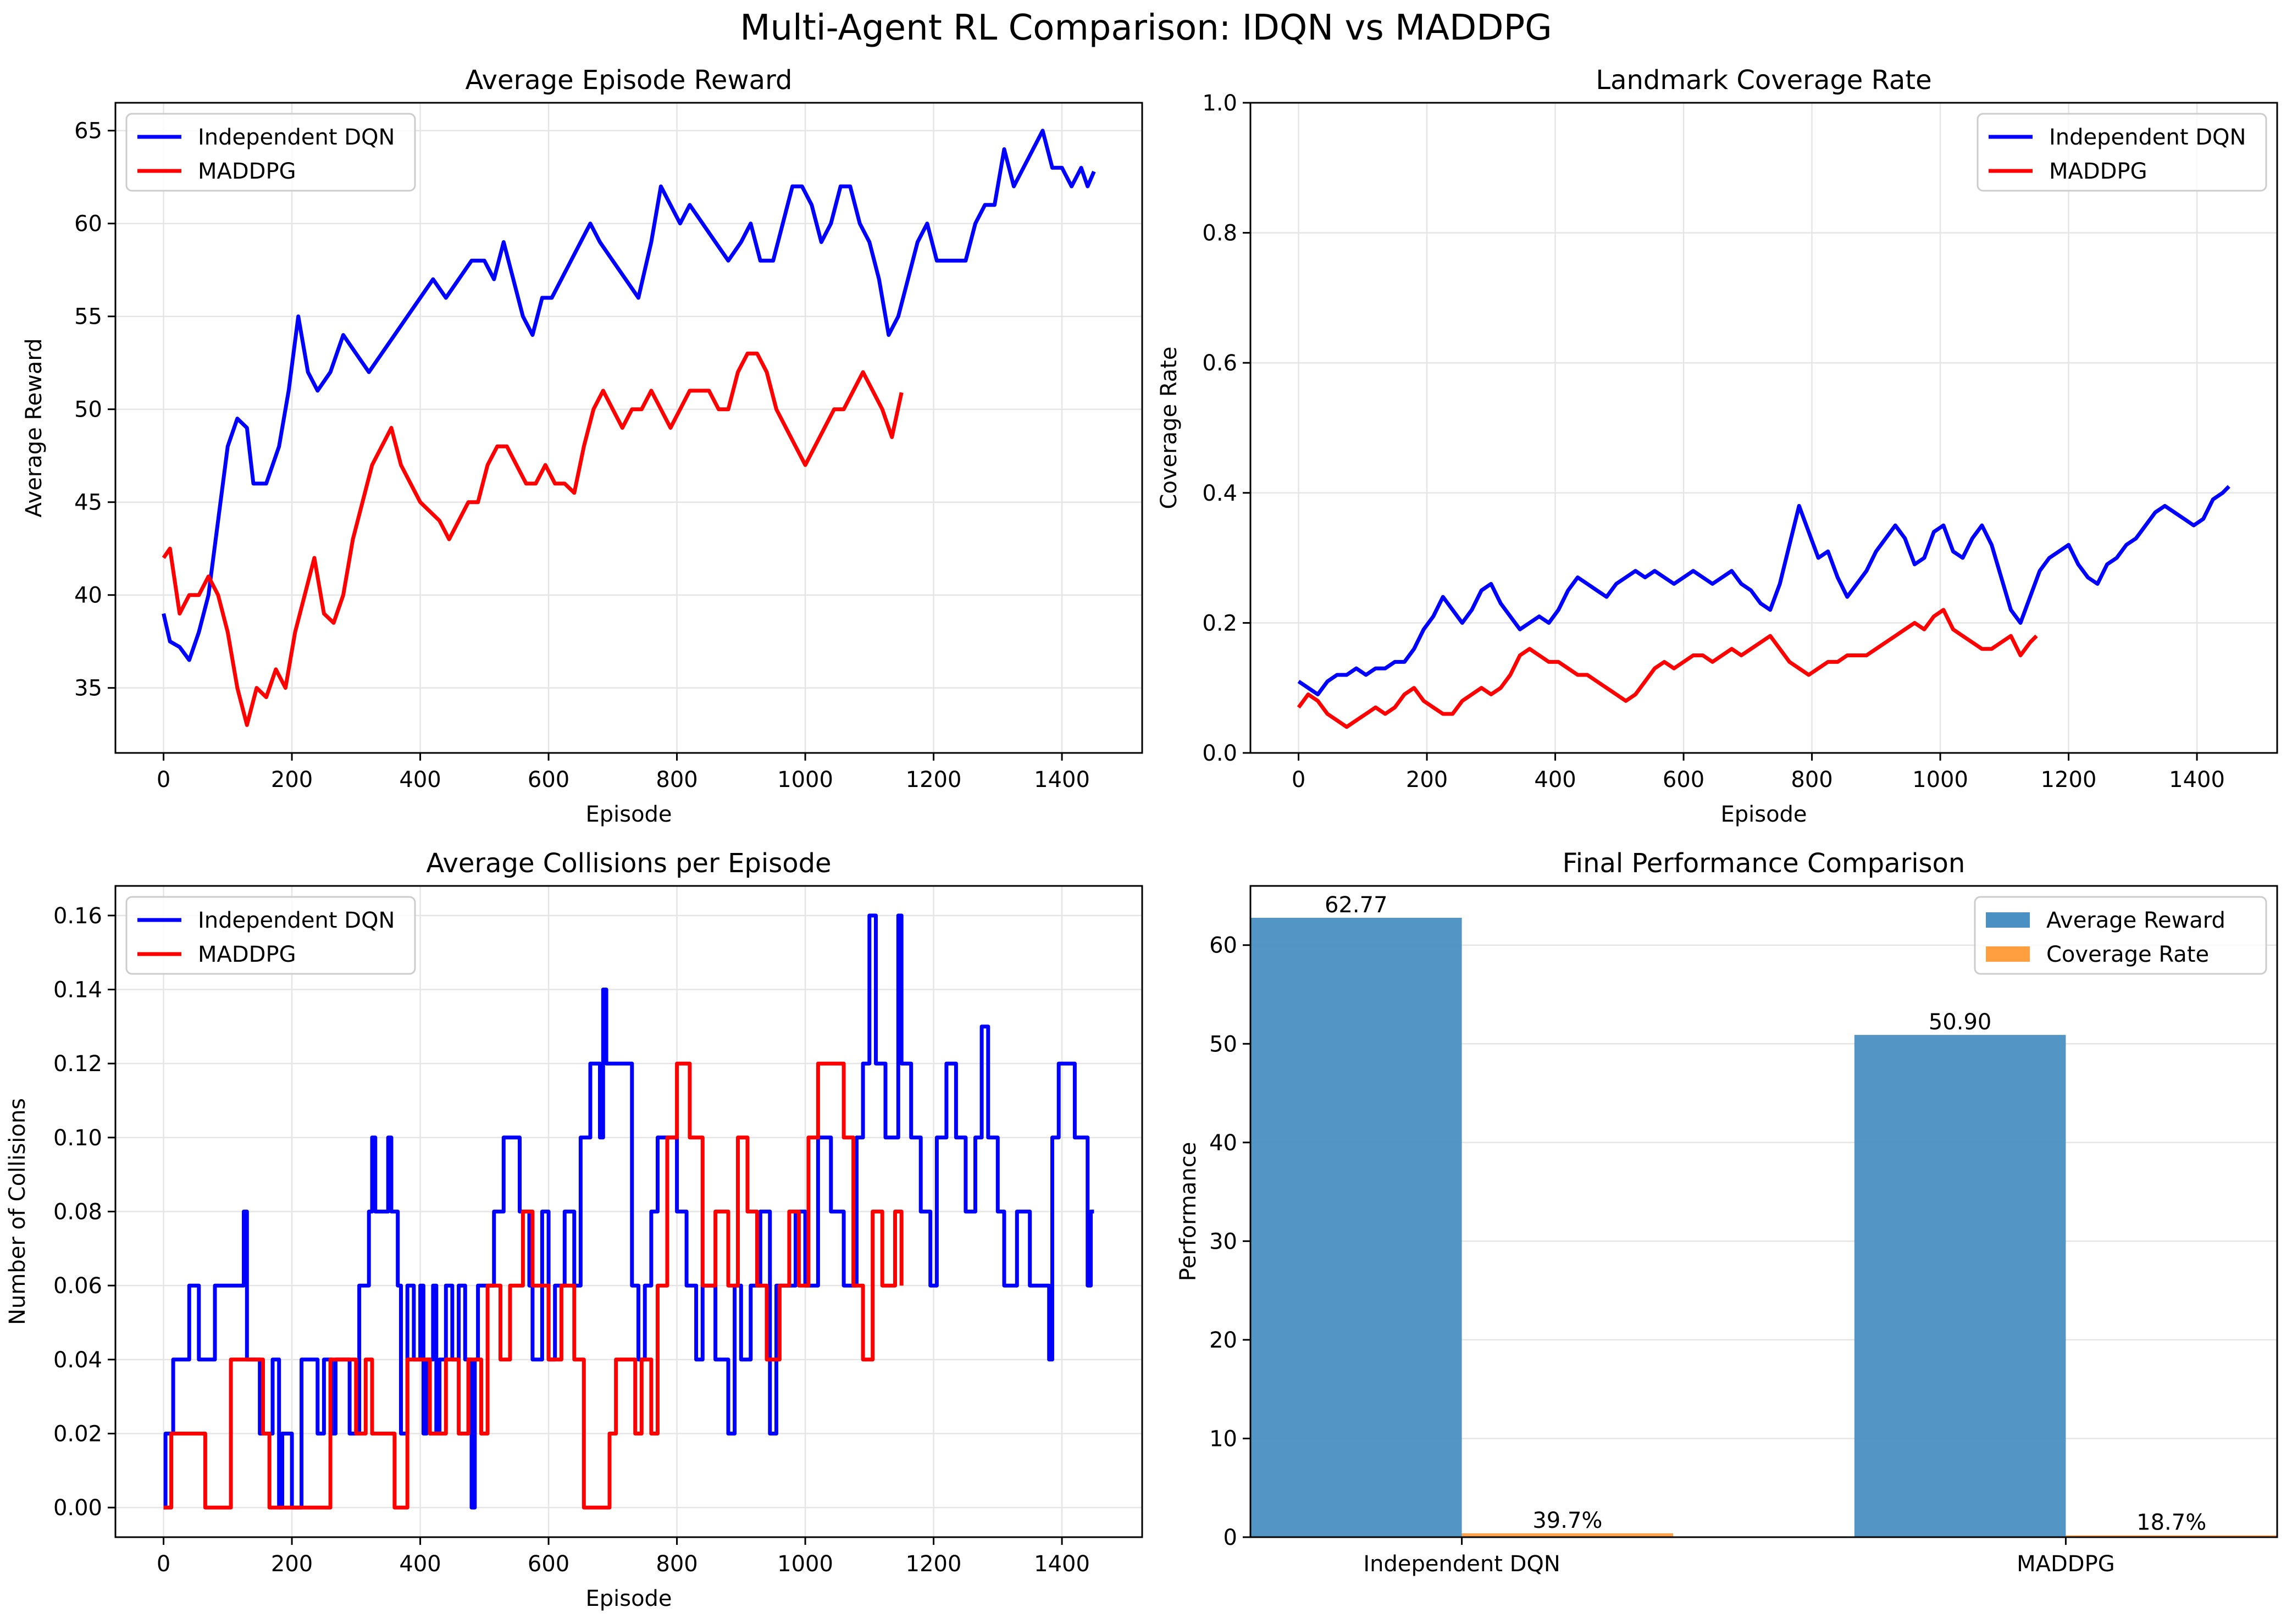  Describe the element at coordinates (2127, 954) in the screenshot. I see `legend-label: Coverage Rate` at that location.